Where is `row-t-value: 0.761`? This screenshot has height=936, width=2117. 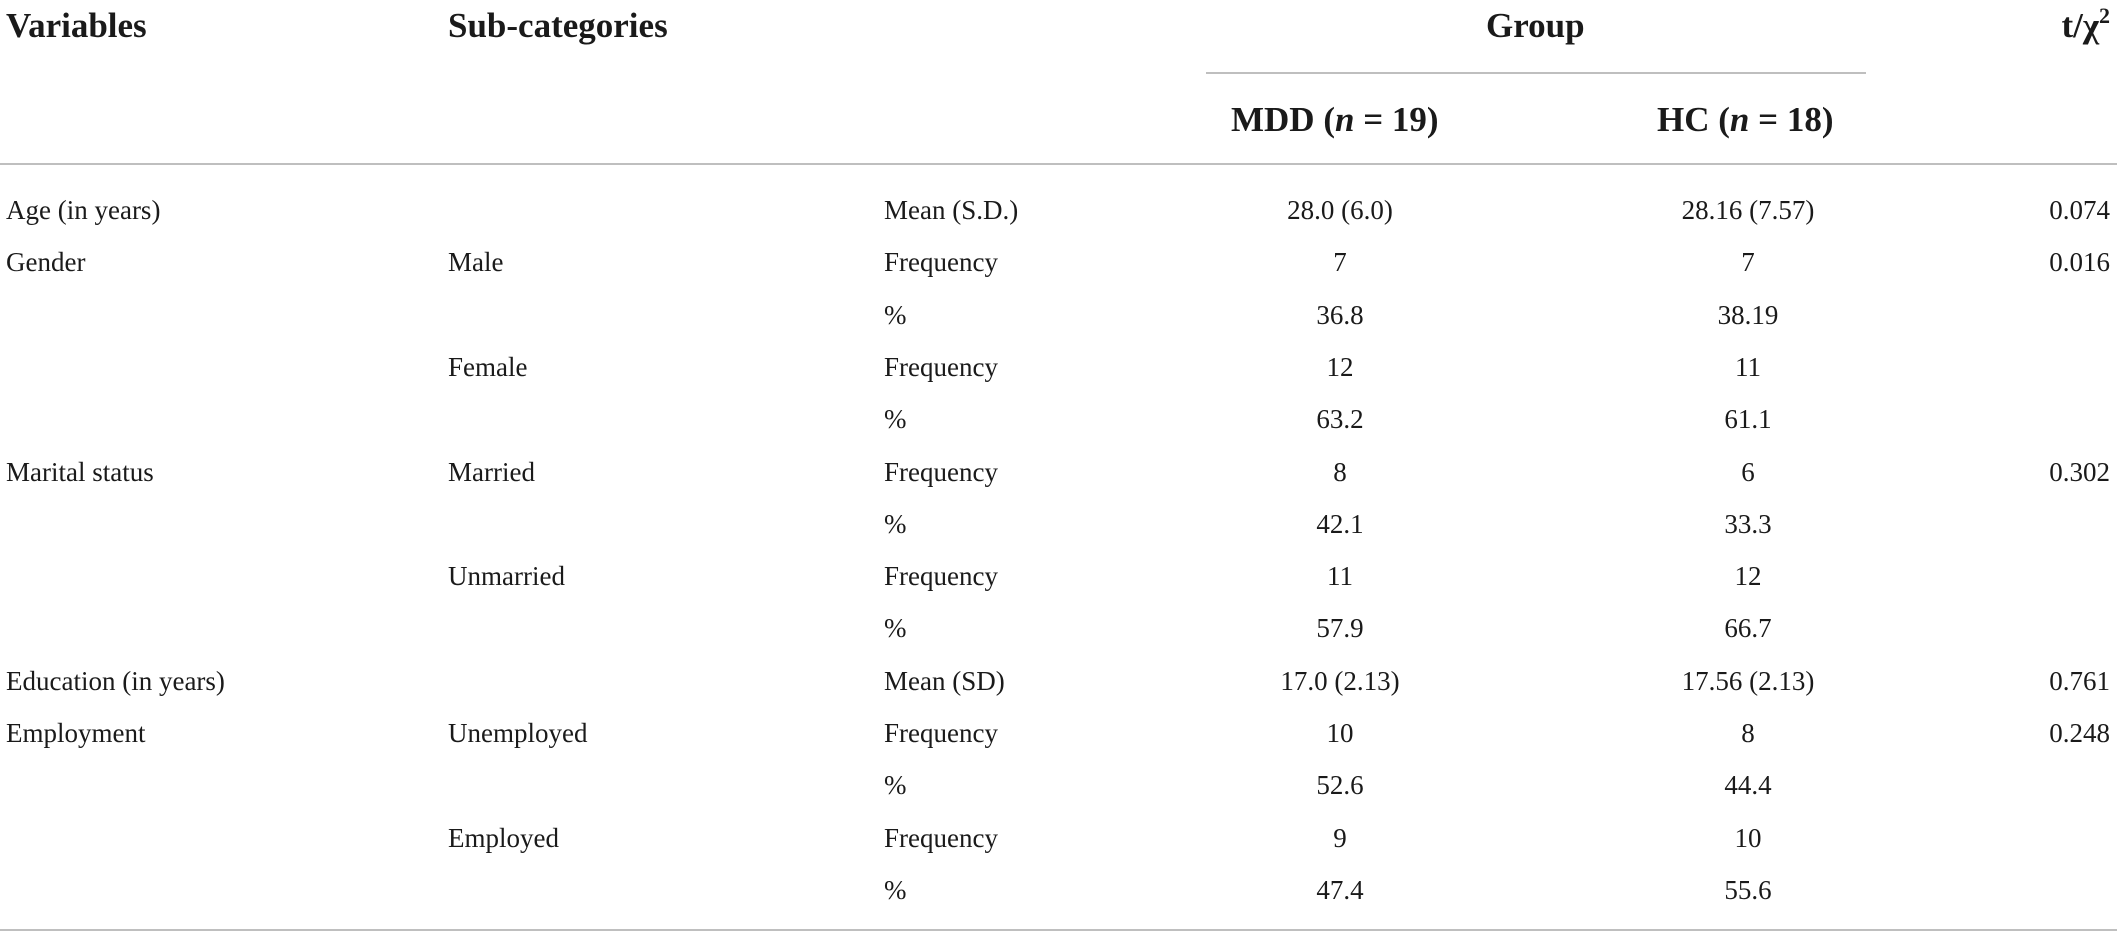
row-t-value: 0.761 is located at coordinates (2079, 681).